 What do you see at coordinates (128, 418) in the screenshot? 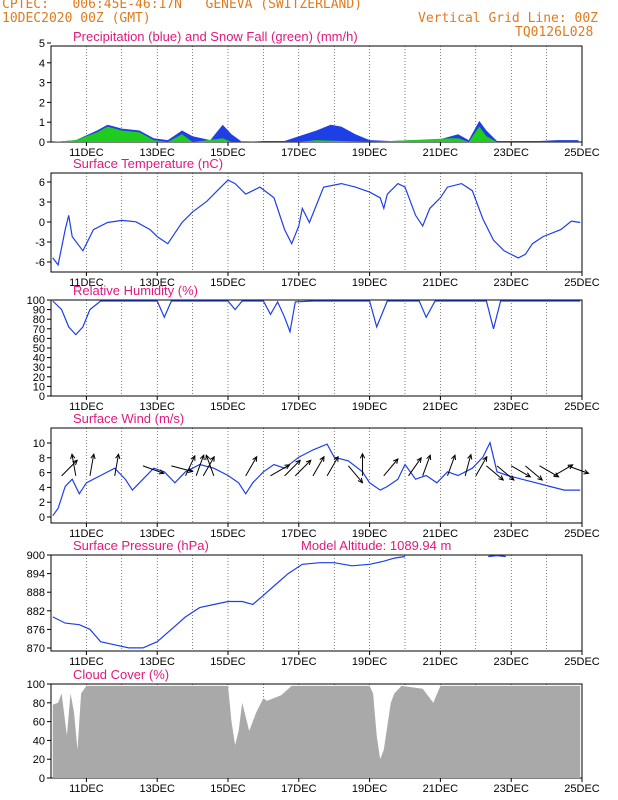
I see `panel-title: Surface Wind (m/s)` at bounding box center [128, 418].